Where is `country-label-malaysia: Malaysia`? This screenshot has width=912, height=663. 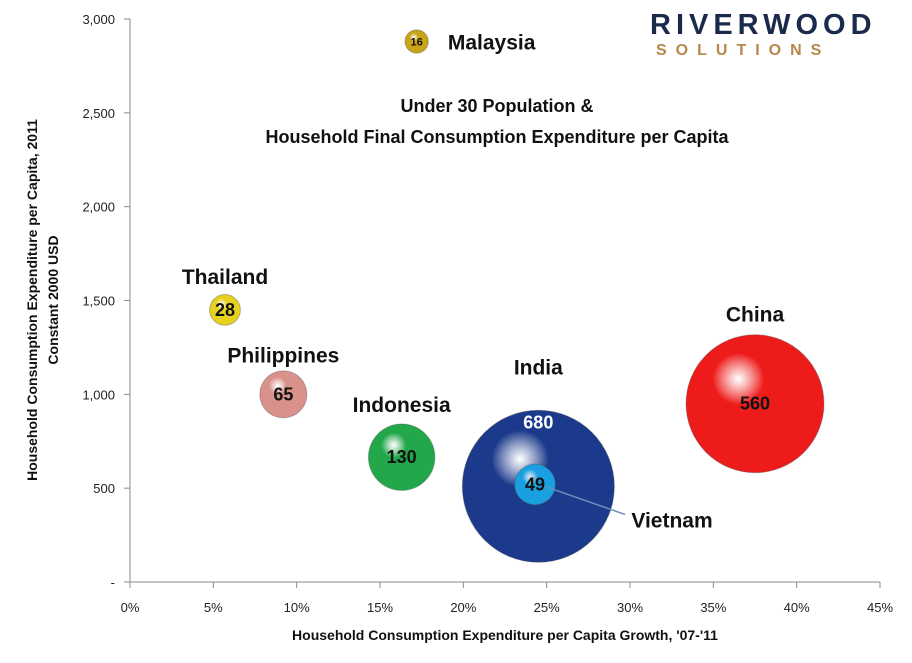
country-label-malaysia: Malaysia is located at coordinates (492, 43).